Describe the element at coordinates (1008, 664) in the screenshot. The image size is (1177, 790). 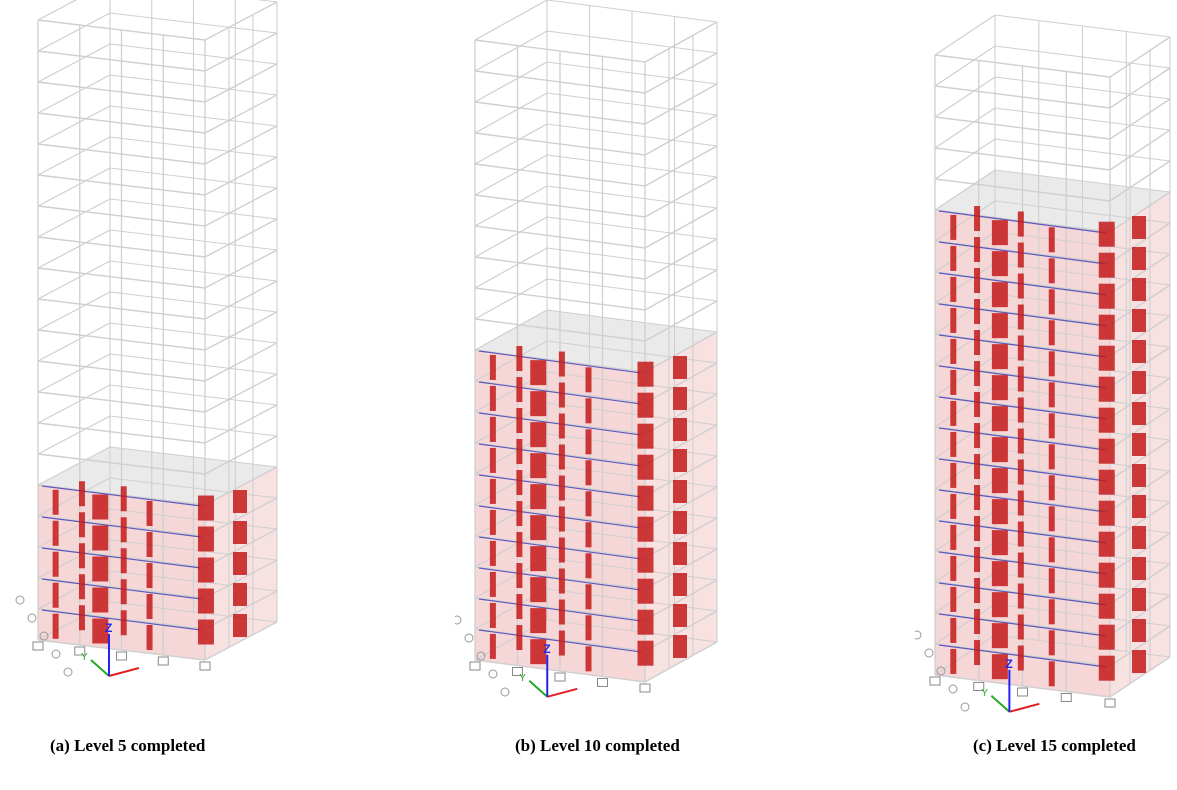
I see `z-axis-label: Z` at that location.